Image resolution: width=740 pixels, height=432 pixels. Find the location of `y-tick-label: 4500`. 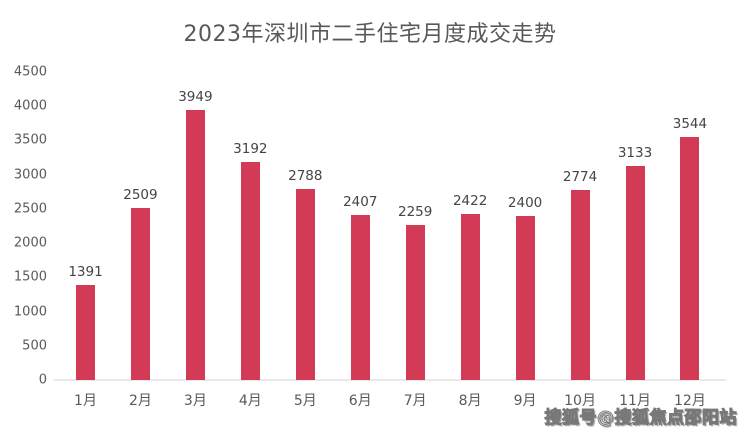

y-tick-label: 4500 is located at coordinates (30, 72).